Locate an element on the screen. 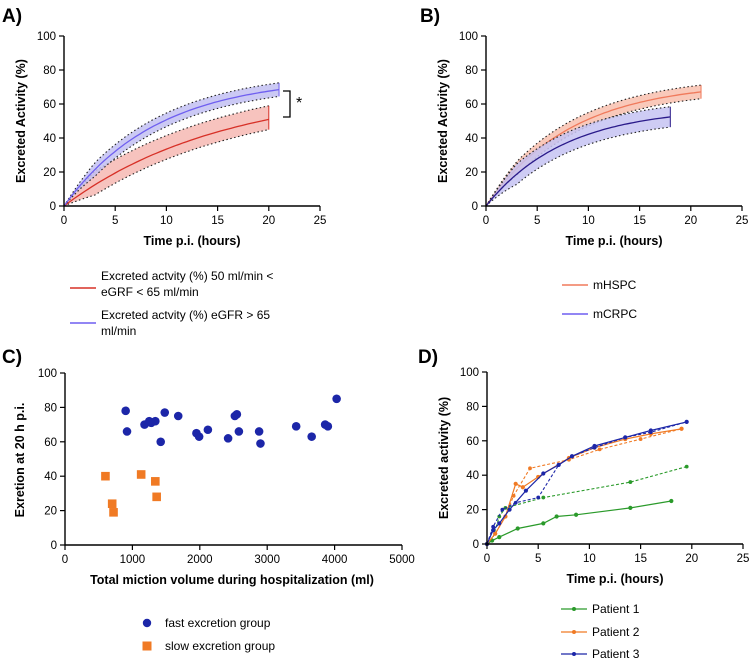  x-tick-label-1: 1000 is located at coordinates (133, 560).